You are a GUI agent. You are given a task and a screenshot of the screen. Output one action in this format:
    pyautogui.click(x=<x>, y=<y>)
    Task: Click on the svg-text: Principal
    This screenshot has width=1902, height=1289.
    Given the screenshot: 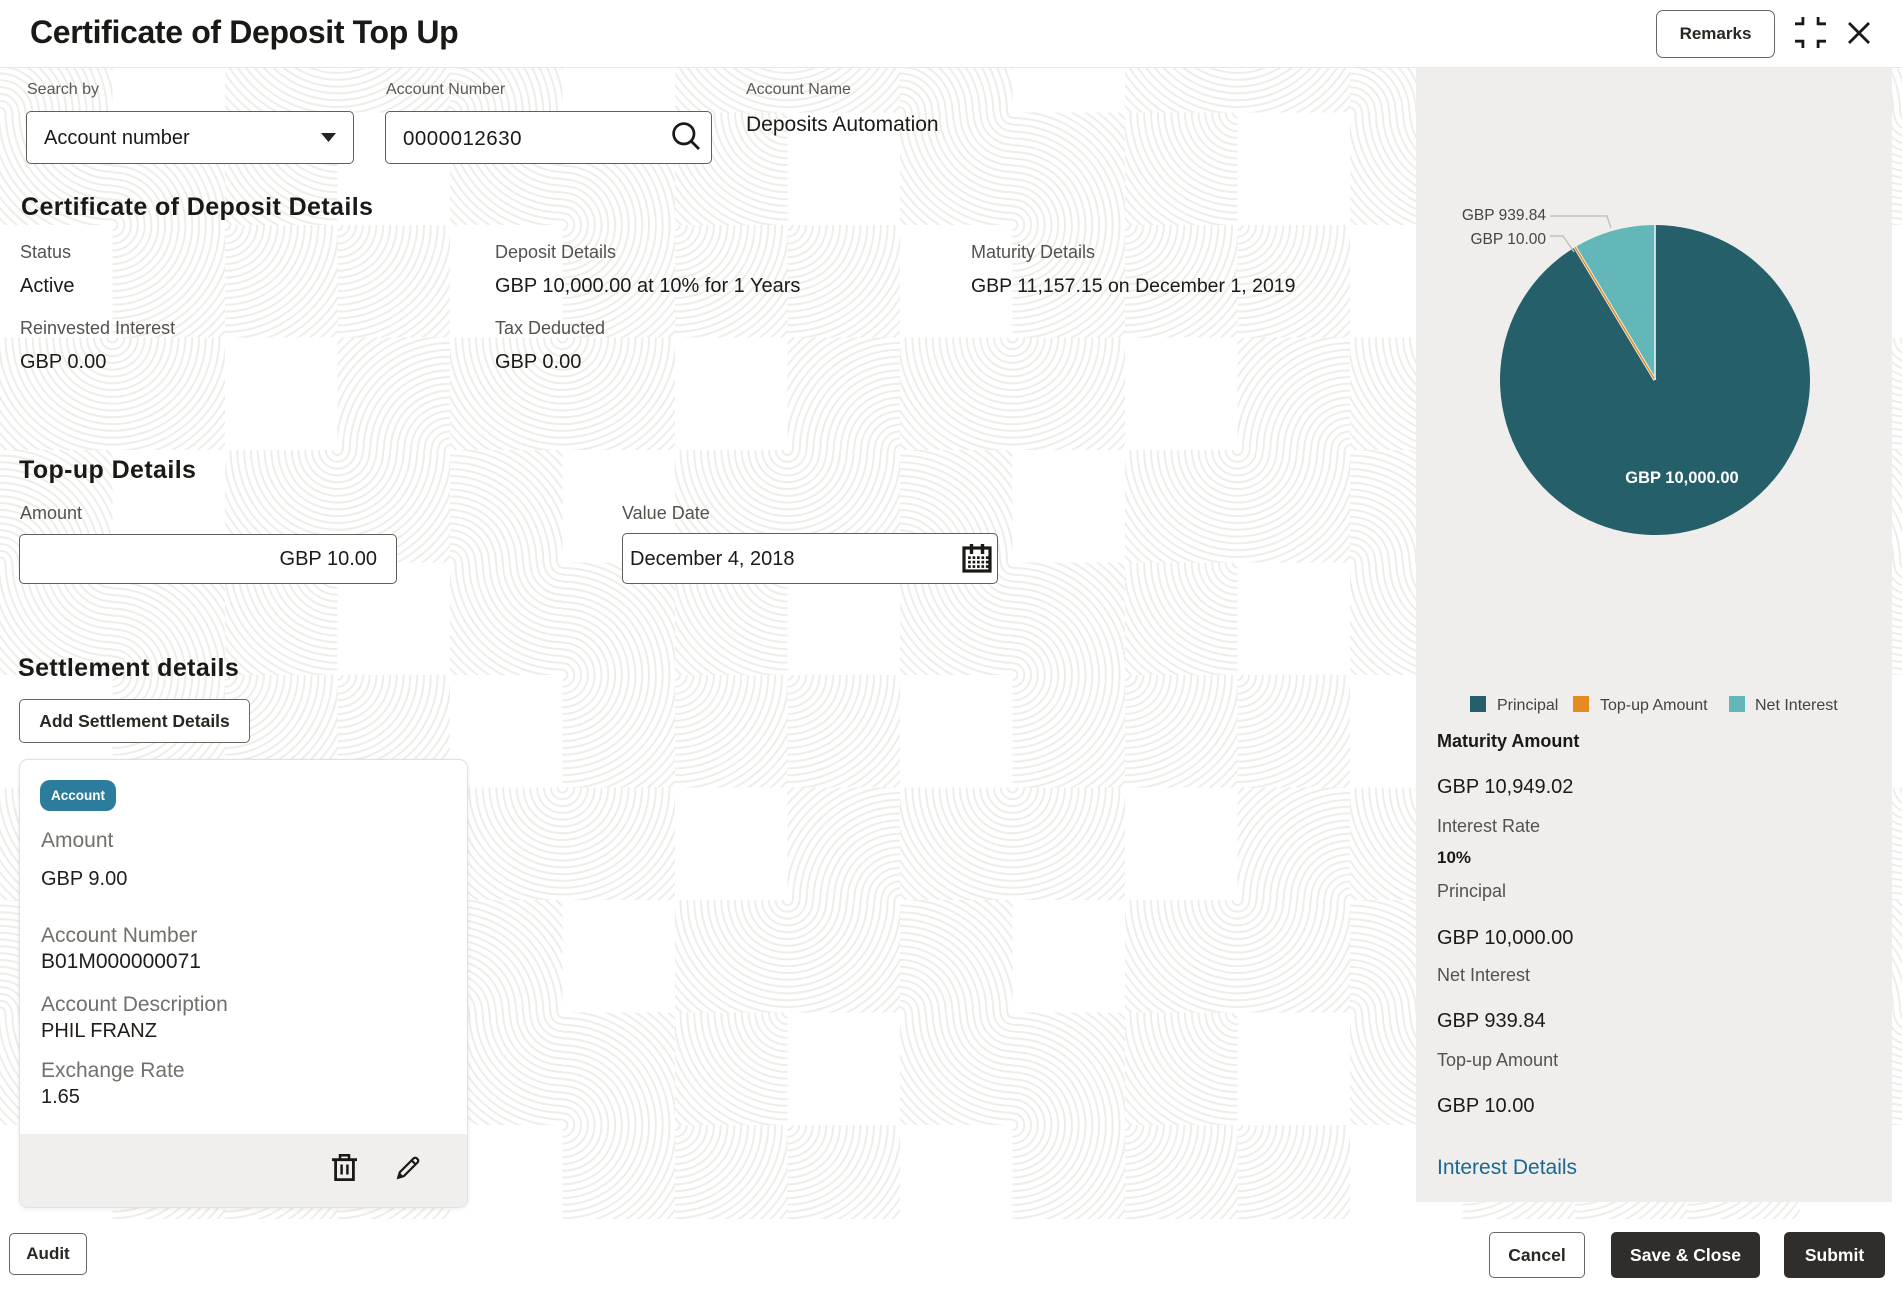 What is the action you would take?
    pyautogui.click(x=1527, y=705)
    